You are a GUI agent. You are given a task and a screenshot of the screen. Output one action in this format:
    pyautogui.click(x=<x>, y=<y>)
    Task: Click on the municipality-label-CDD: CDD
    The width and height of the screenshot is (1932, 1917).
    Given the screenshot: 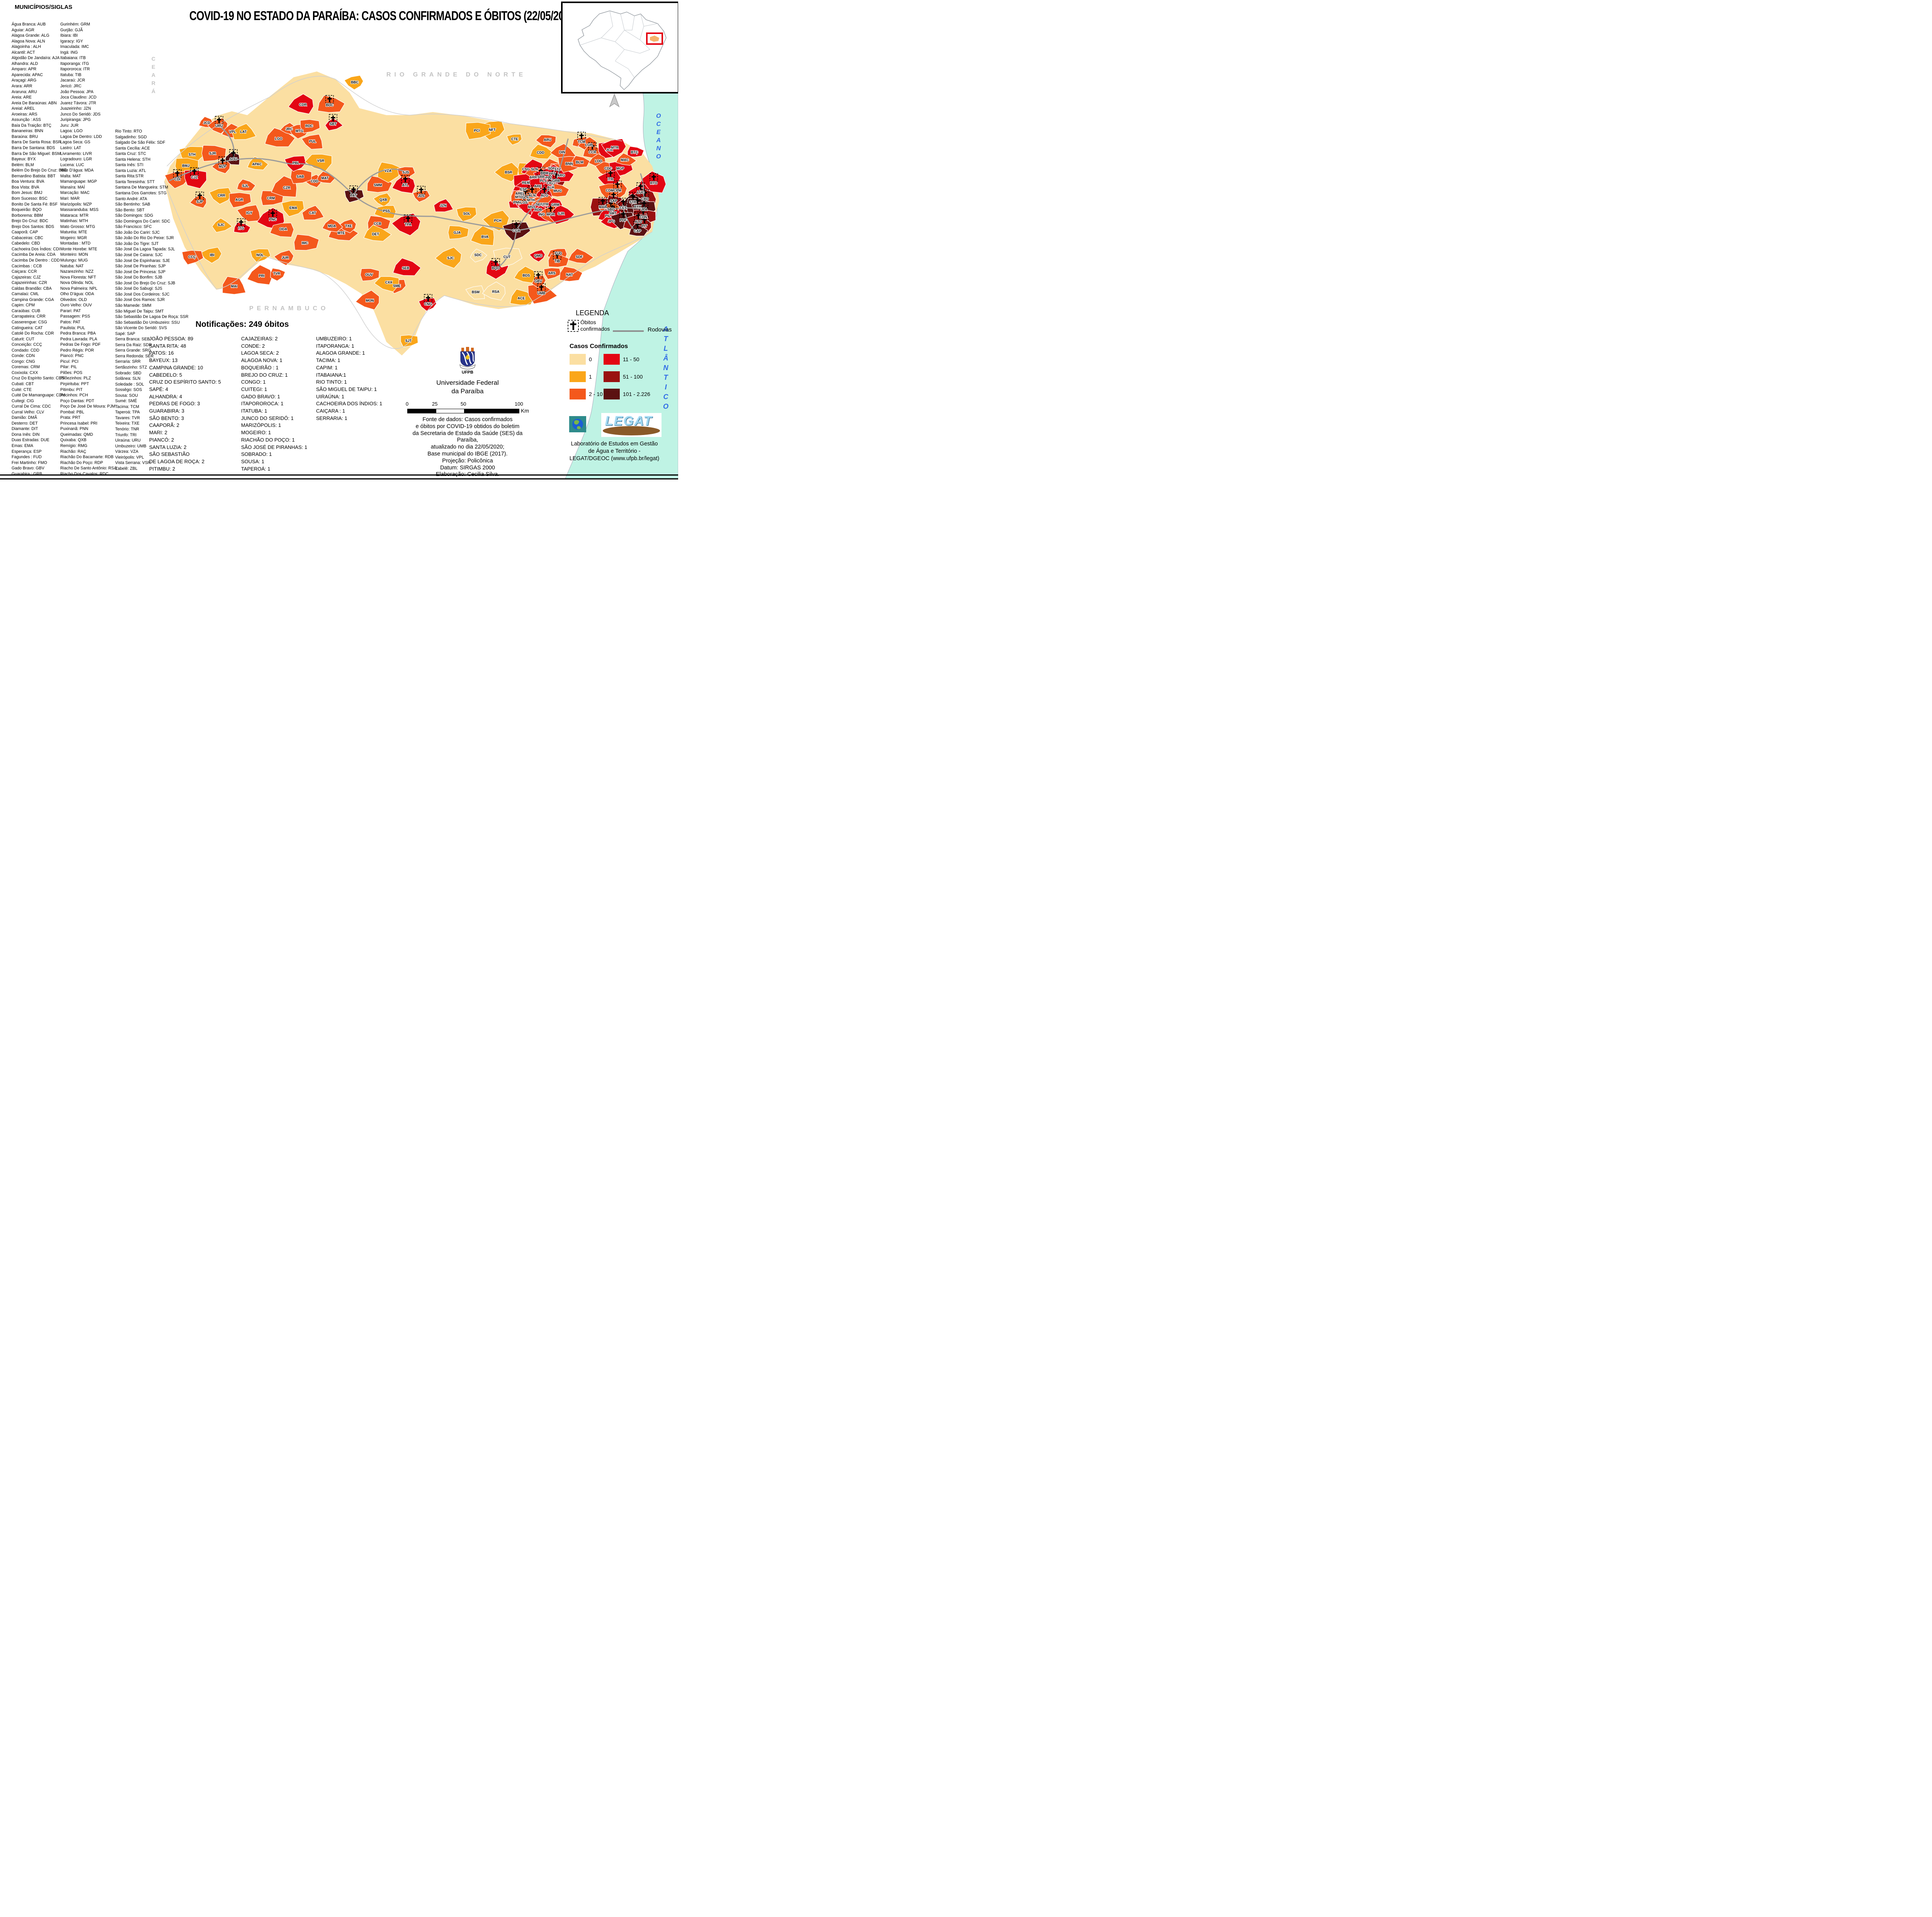 What is the action you would take?
    pyautogui.click(x=540, y=153)
    